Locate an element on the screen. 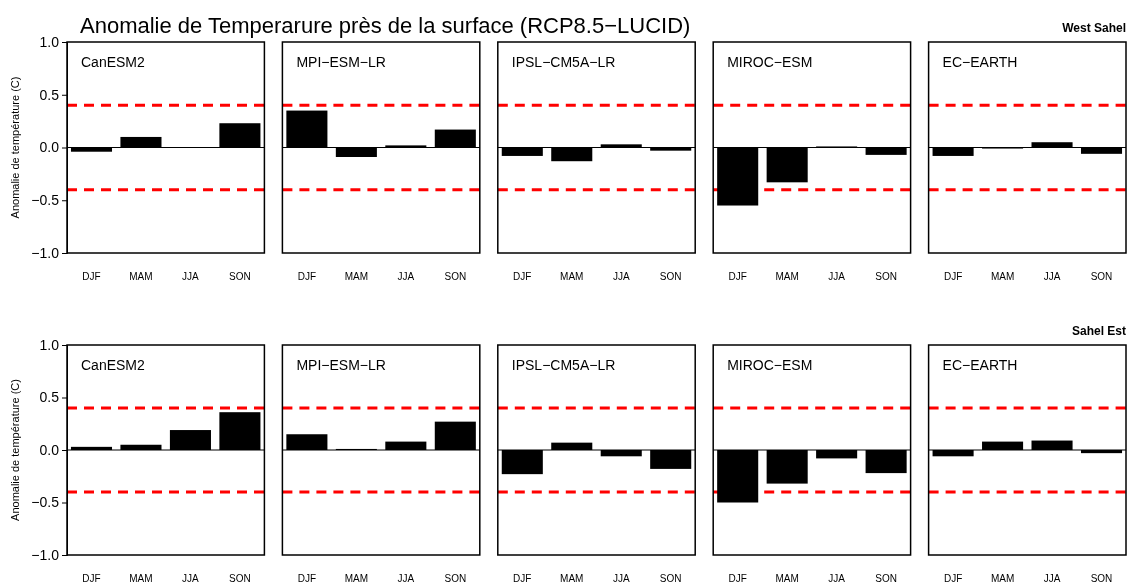  text: Anomalie de Temperarure près de la surface (RCP8.5−LUCID) is located at coordinates (385, 25).